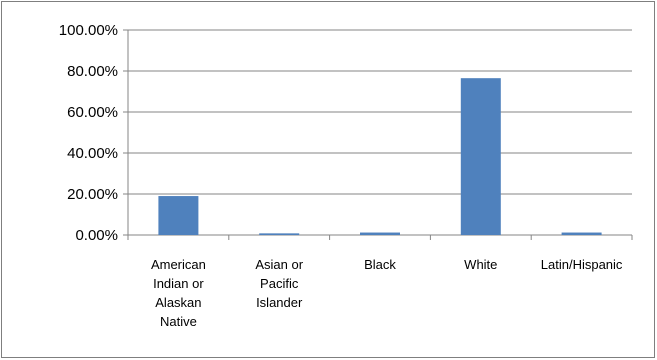  Describe the element at coordinates (88, 30) in the screenshot. I see `y-tick-label: 100.00%` at that location.